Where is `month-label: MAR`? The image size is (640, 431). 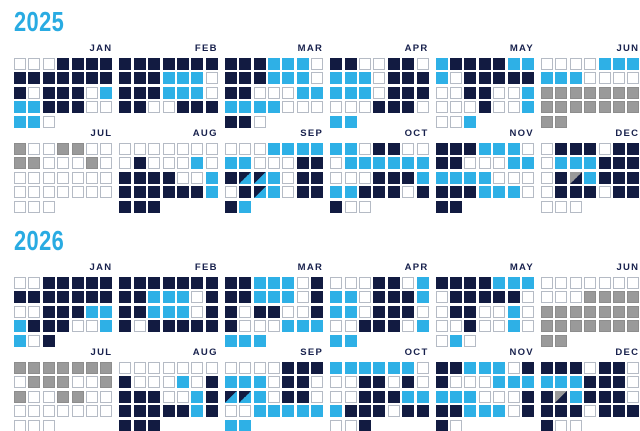 month-label: MAR is located at coordinates (310, 48).